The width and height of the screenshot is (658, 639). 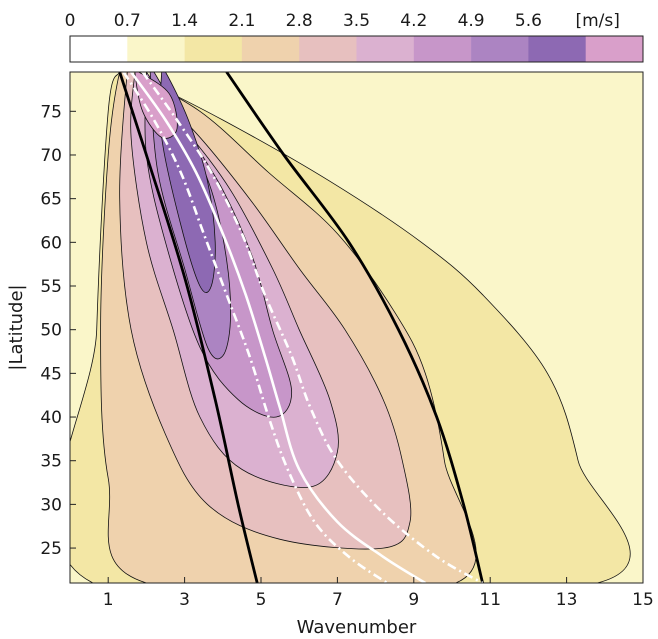 I want to click on y-axis-title: |Latitude|, so click(x=16, y=327).